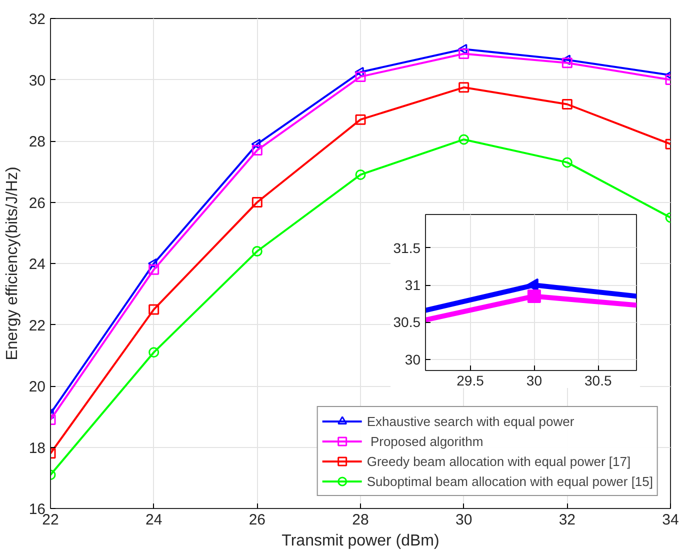 The image size is (682, 552). What do you see at coordinates (153, 520) in the screenshot?
I see `x-tick-label: 24` at bounding box center [153, 520].